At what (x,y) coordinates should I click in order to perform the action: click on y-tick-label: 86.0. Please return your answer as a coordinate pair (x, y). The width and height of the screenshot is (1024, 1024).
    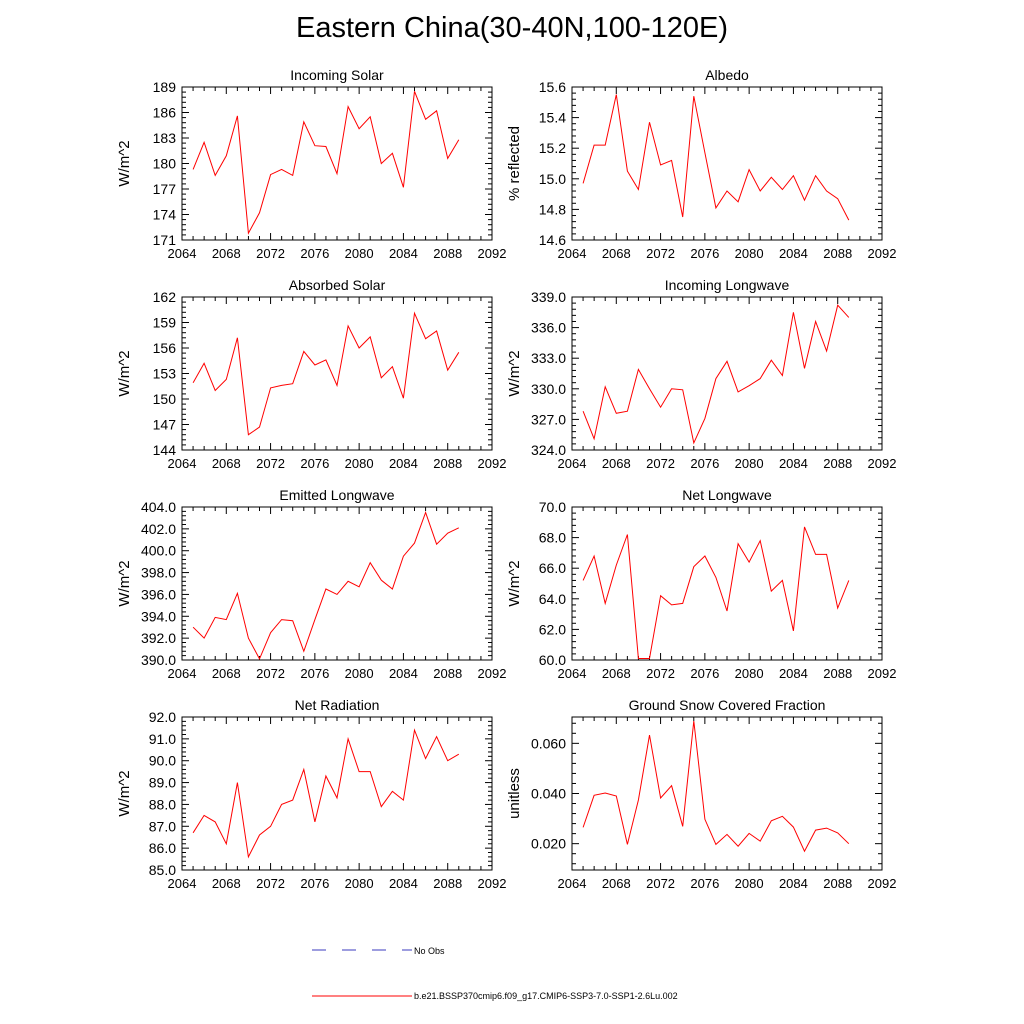
    Looking at the image, I should click on (162, 848).